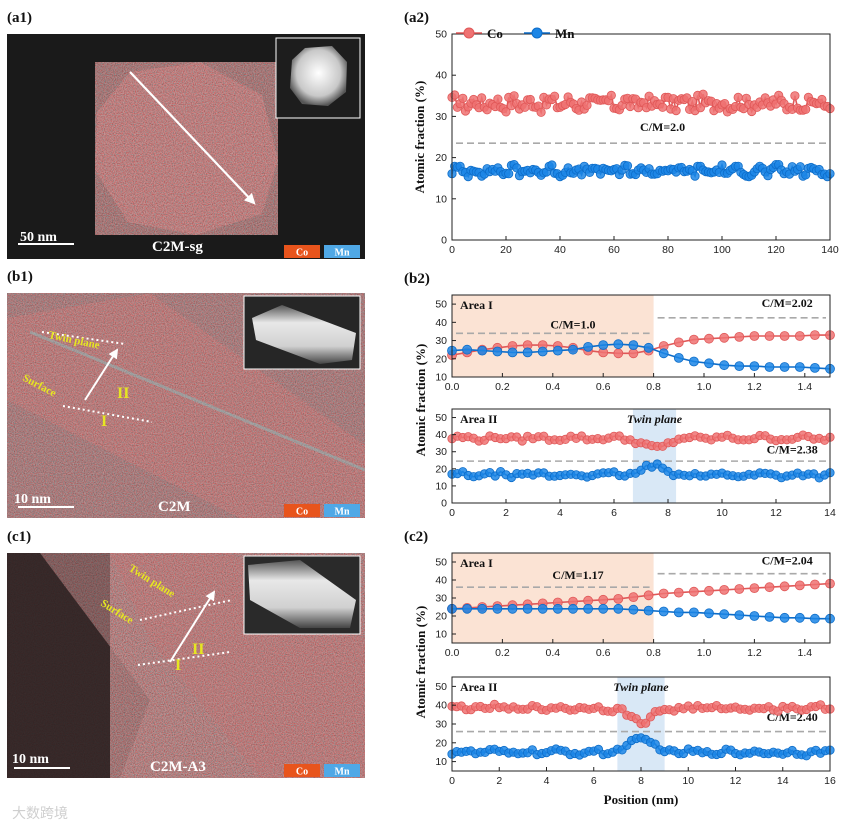 The width and height of the screenshot is (846, 828). What do you see at coordinates (186, 405) in the screenshot?
I see `eds-map-b1` at bounding box center [186, 405].